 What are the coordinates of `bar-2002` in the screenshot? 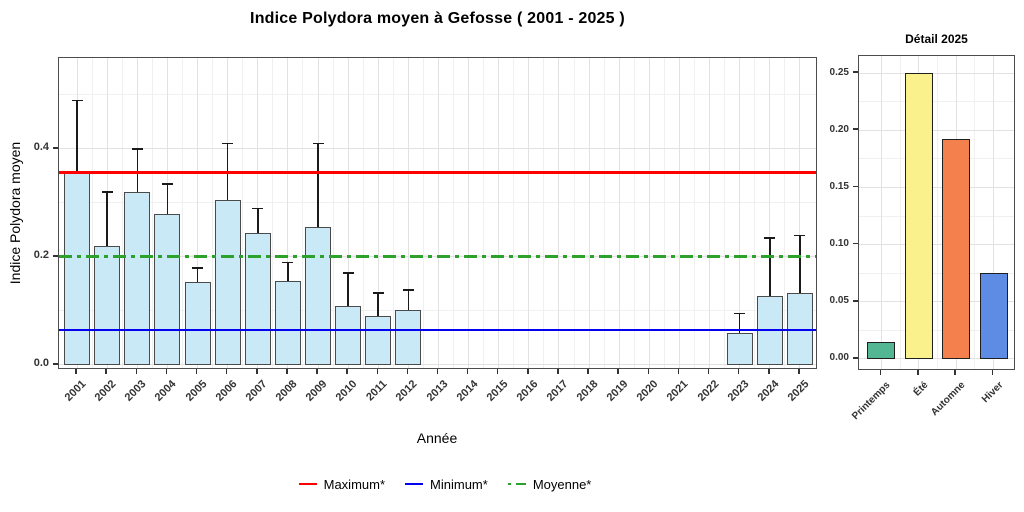 It's located at (107, 305).